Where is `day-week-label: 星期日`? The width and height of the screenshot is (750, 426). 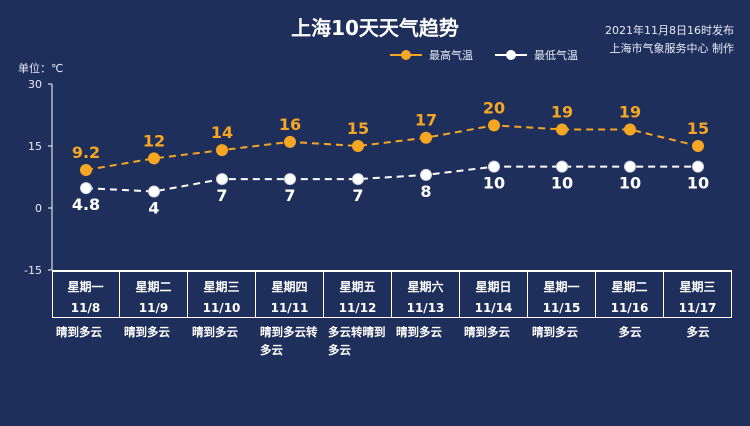
day-week-label: 星期日 is located at coordinates (493, 287).